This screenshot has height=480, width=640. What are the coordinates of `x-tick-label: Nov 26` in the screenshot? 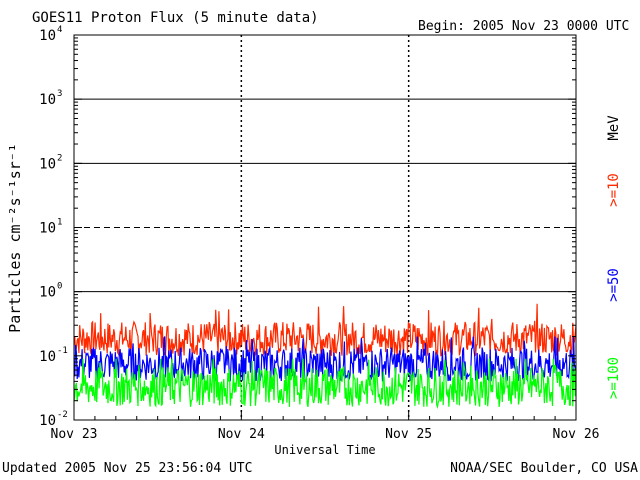 It's located at (576, 434).